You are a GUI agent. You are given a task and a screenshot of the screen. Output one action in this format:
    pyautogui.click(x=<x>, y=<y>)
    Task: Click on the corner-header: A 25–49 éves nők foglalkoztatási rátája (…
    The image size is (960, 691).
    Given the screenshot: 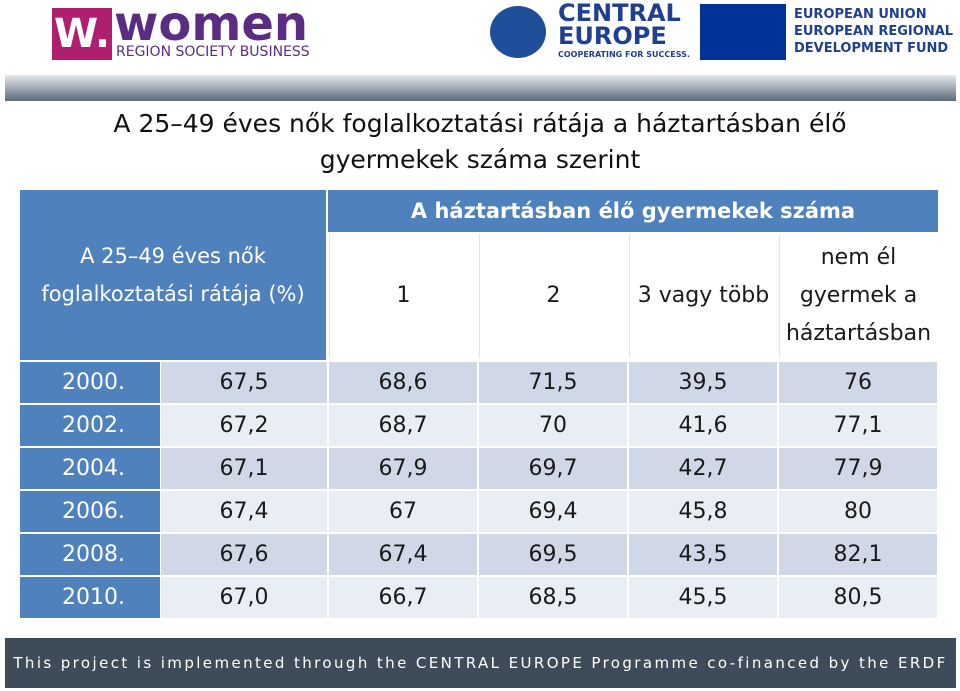 What is the action you would take?
    pyautogui.click(x=173, y=275)
    